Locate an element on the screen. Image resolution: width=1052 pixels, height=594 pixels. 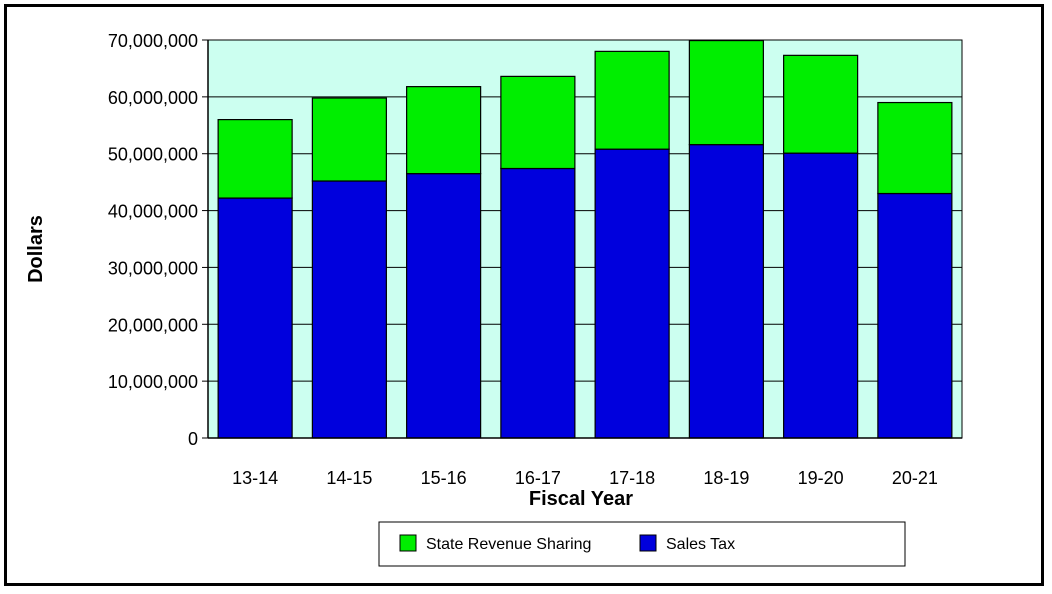
y-tick-label: 20,000,000 is located at coordinates (153, 325).